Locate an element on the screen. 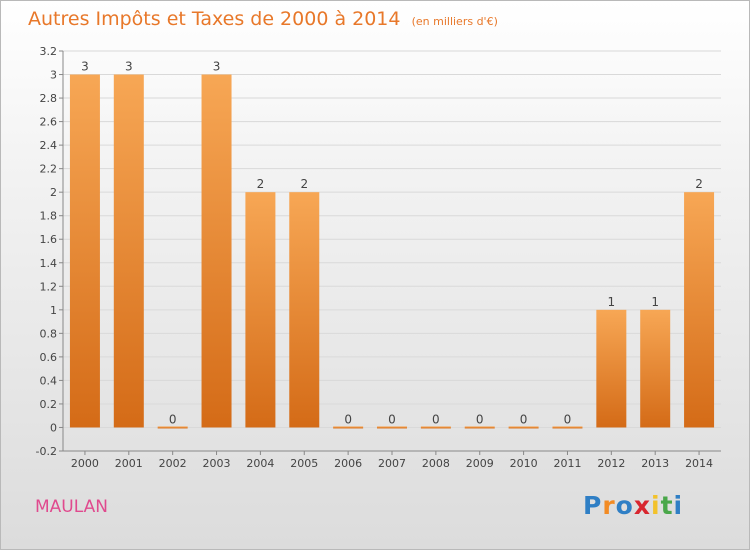 Image resolution: width=750 pixels, height=551 pixels. logo-letter: x is located at coordinates (642, 505).